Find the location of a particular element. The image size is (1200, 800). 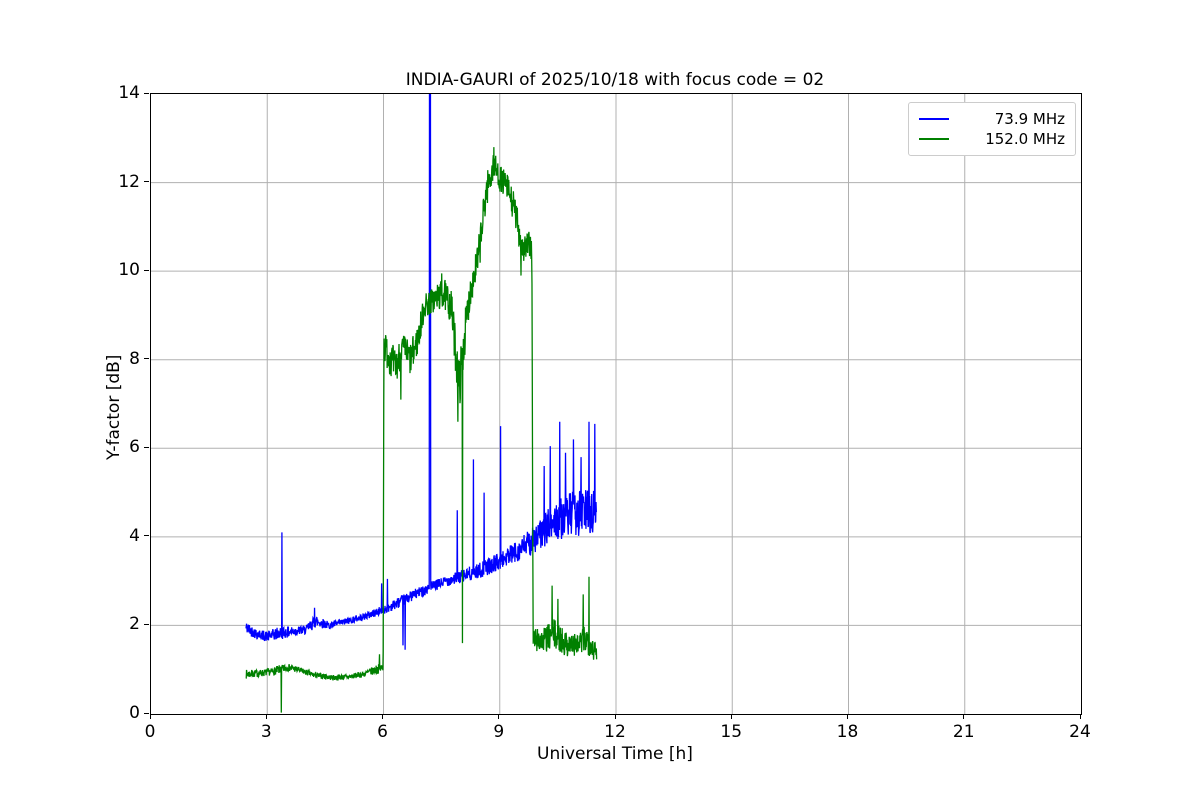

y-tick-label-6: 6 is located at coordinates (134, 447).